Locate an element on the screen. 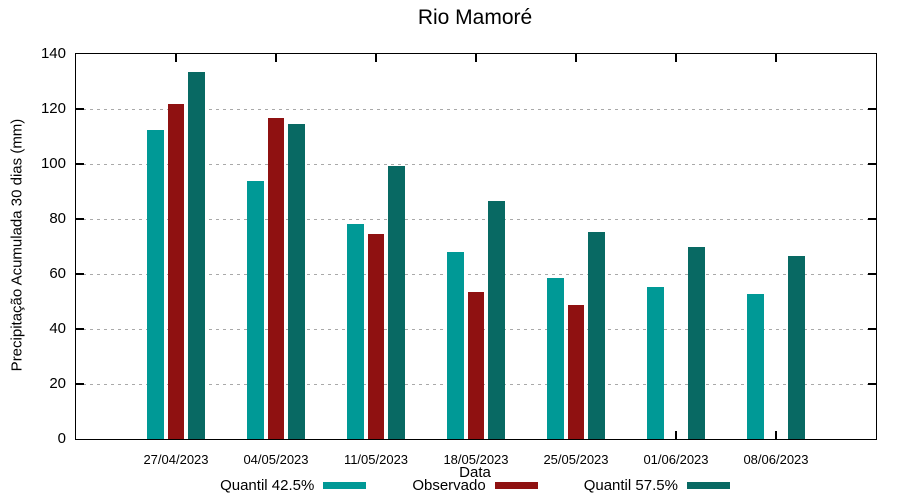 The width and height of the screenshot is (900, 500). legend: Quantil 42.5% Observado Quantil 57.5% is located at coordinates (475, 485).